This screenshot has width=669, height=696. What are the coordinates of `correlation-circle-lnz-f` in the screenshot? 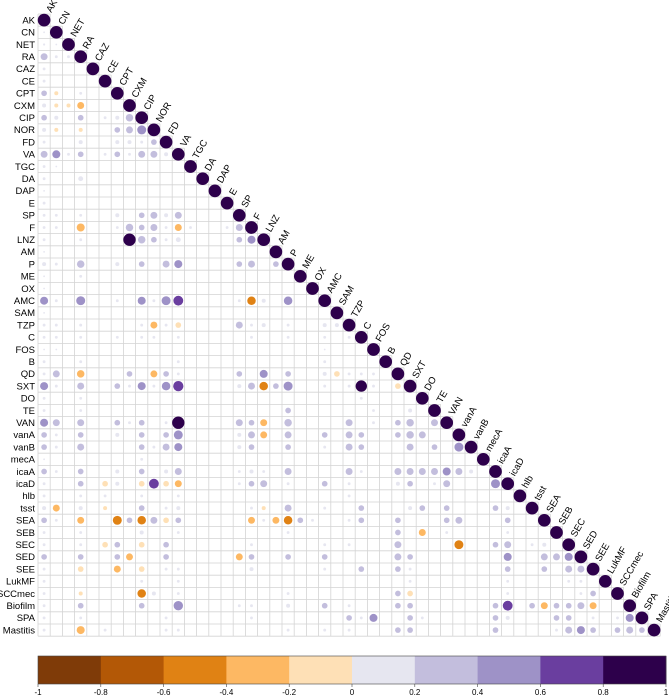 It's located at (251, 239).